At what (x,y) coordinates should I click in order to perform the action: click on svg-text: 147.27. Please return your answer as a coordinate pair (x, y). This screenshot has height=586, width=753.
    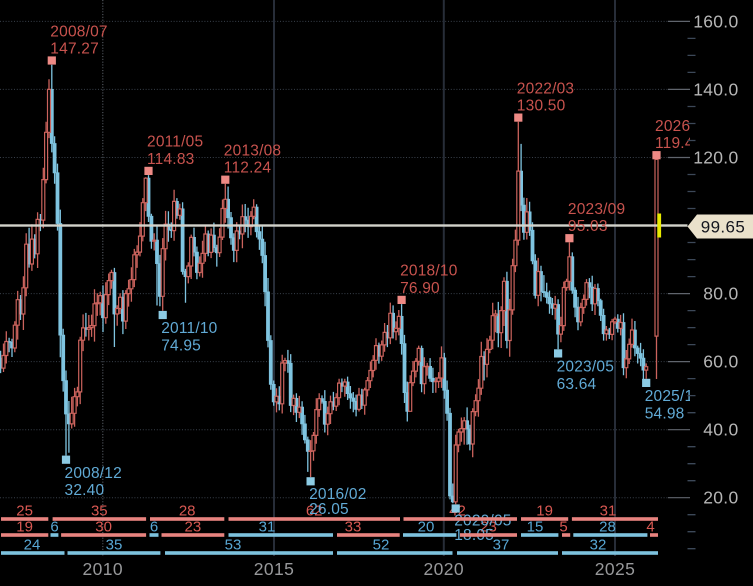
    Looking at the image, I should click on (74, 48).